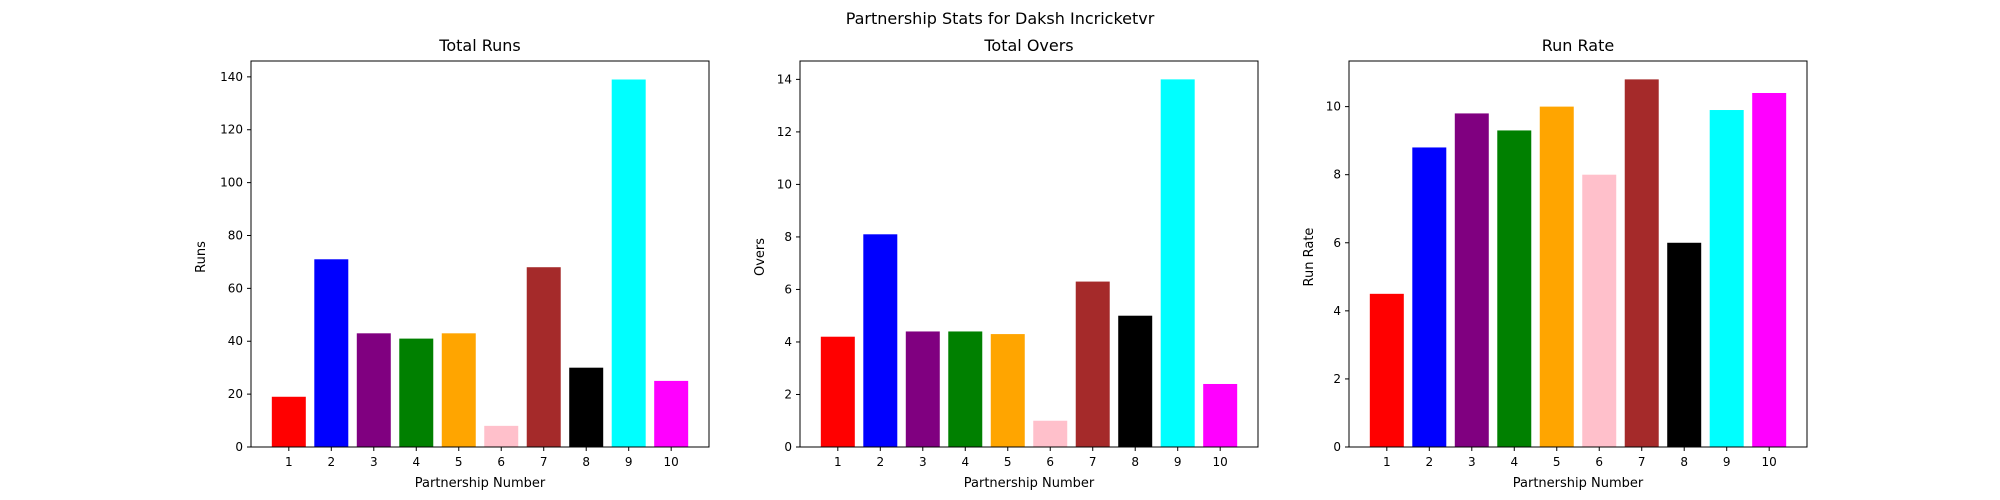 This screenshot has width=2000, height=500. I want to click on runs-x-tick-label: 9, so click(629, 462).